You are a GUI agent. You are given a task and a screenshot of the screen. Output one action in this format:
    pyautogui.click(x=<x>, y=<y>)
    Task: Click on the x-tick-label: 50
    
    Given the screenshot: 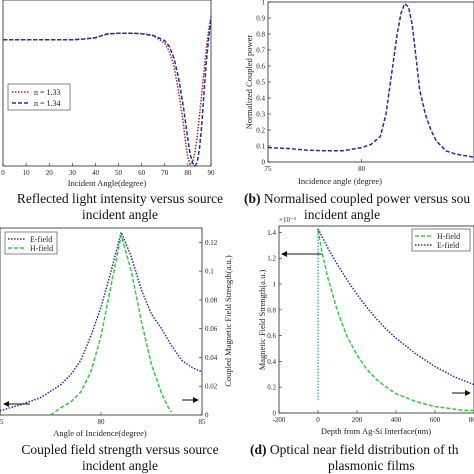 What is the action you would take?
    pyautogui.click(x=119, y=173)
    